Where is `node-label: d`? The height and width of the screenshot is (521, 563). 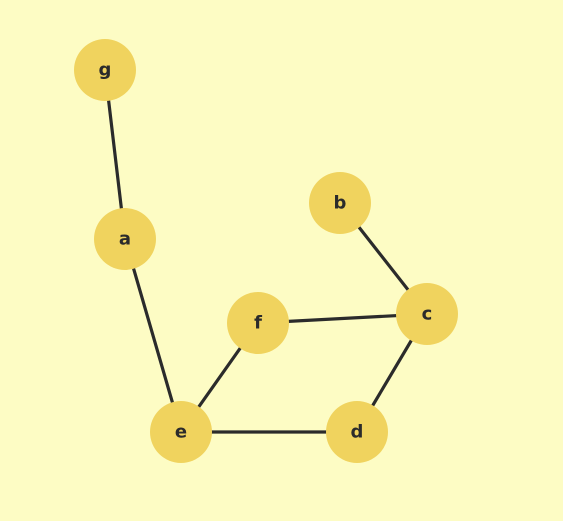 node-label: d is located at coordinates (357, 432).